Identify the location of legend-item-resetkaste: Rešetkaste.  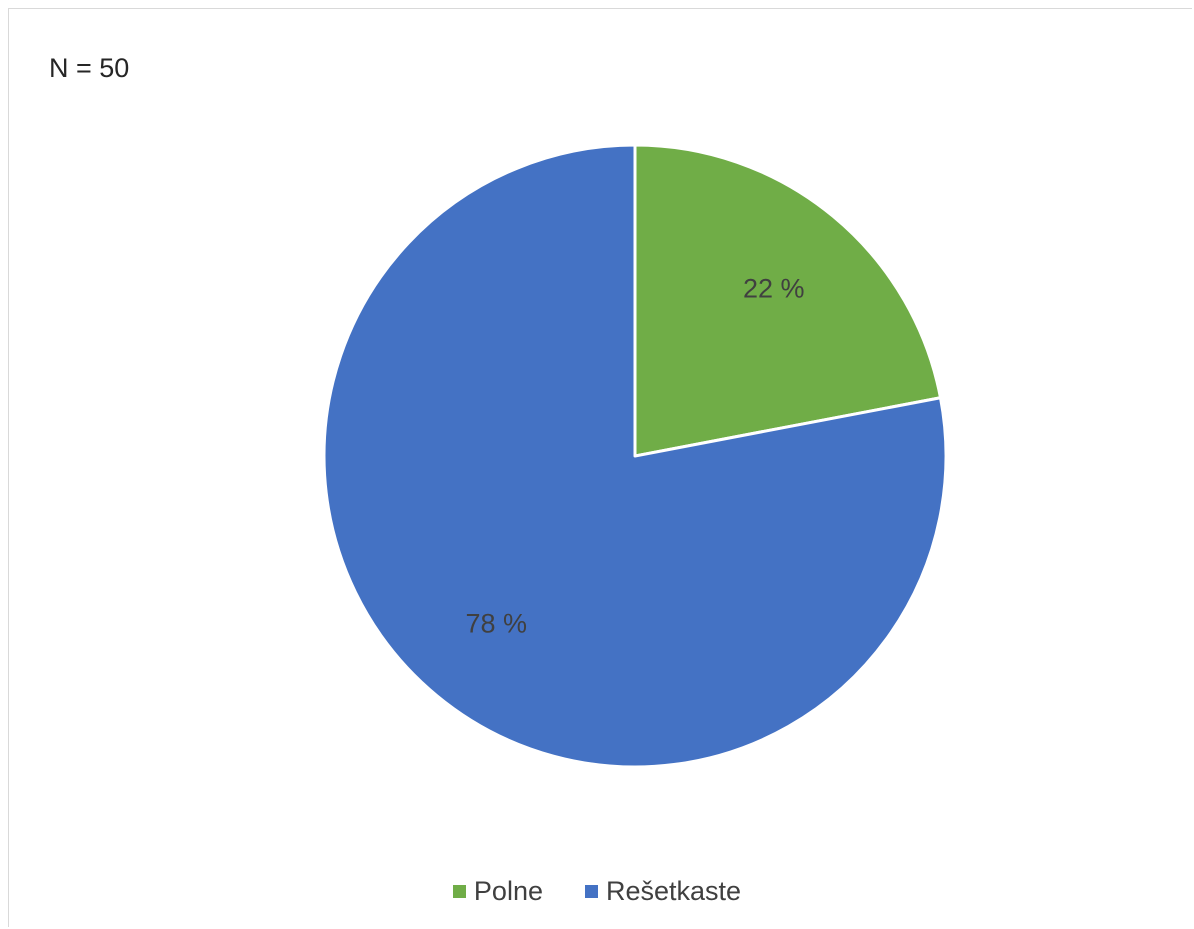
(663, 891).